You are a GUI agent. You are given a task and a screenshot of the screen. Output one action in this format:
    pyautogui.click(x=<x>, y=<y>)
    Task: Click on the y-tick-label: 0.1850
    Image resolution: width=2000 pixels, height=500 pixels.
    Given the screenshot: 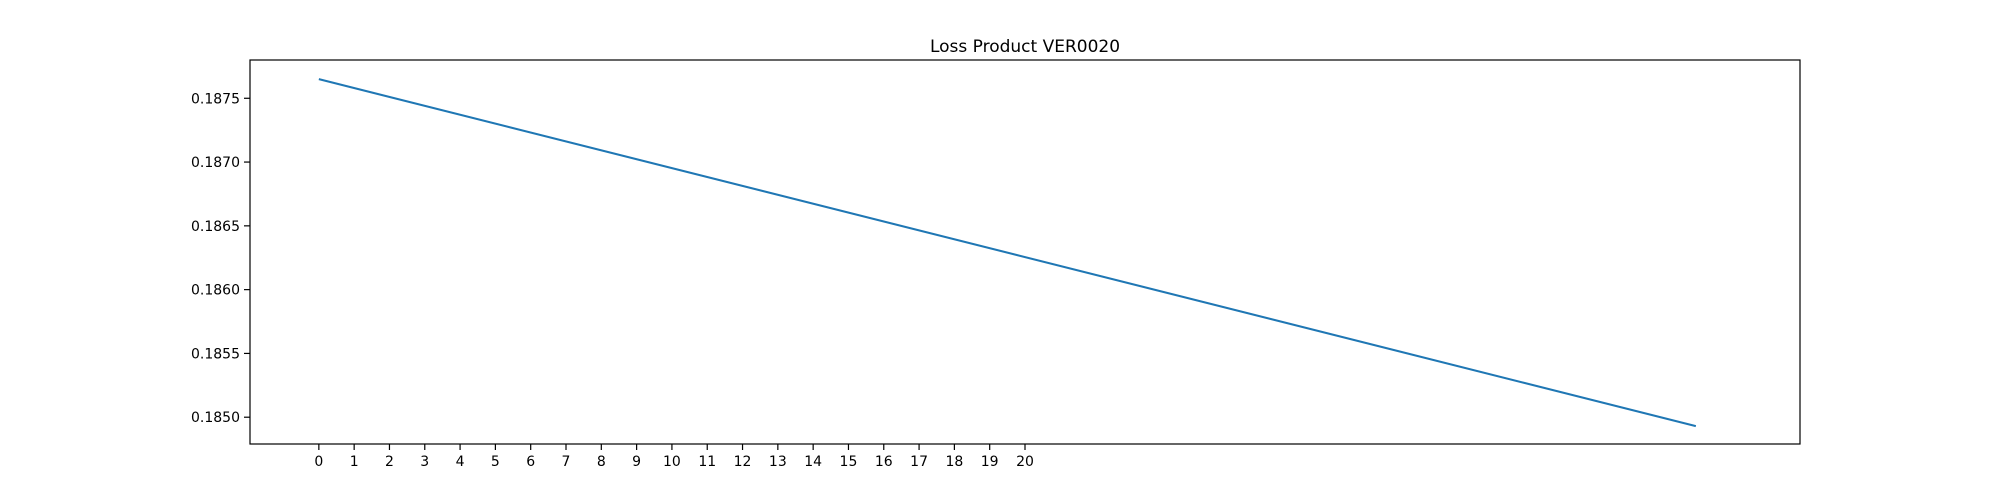 What is the action you would take?
    pyautogui.click(x=215, y=418)
    